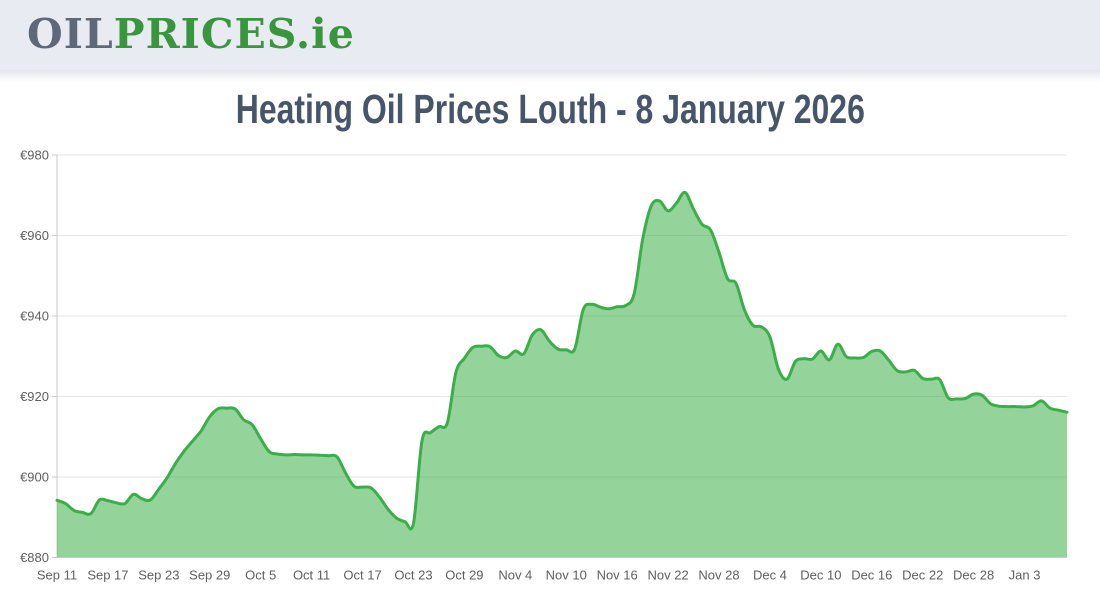 This screenshot has width=1100, height=600. What do you see at coordinates (617, 575) in the screenshot?
I see `x-tick-label: Nov 16` at bounding box center [617, 575].